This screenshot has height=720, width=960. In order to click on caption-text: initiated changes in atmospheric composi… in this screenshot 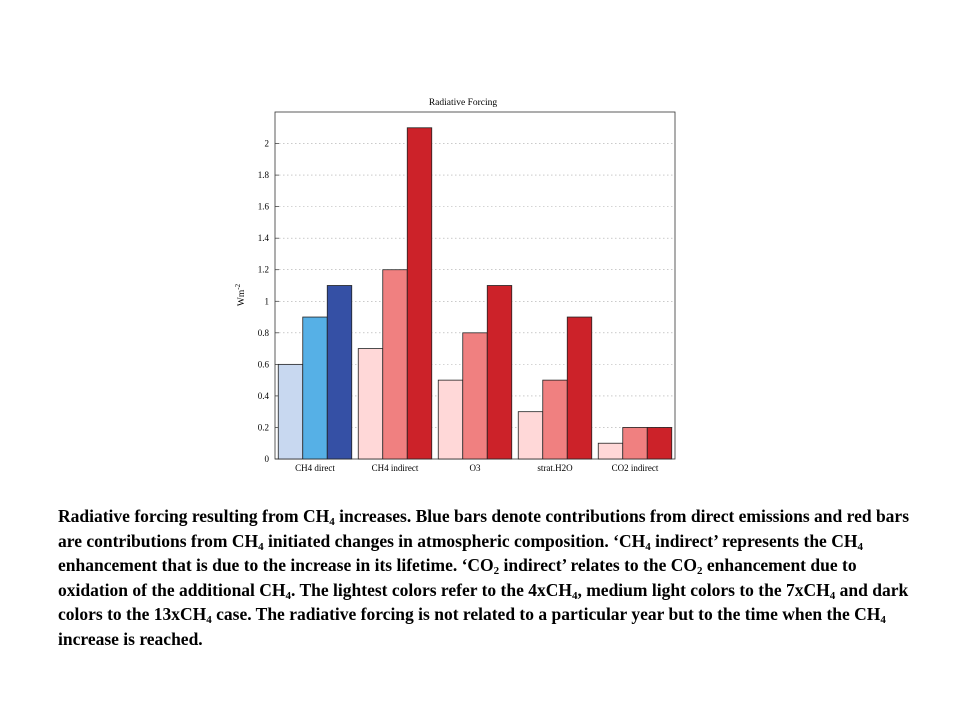, I will do `click(454, 540)`.